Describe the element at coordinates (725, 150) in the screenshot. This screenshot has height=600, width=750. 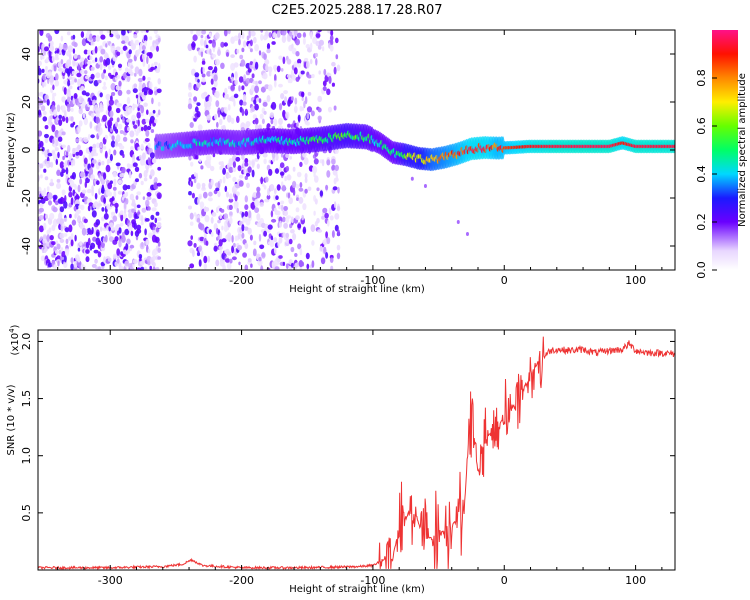
I see `colorbar-gradient` at that location.